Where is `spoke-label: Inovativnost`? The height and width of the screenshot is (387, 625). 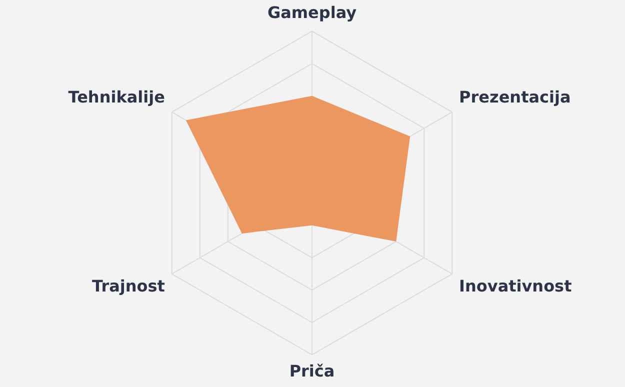 spoke-label: Inovativnost is located at coordinates (515, 286).